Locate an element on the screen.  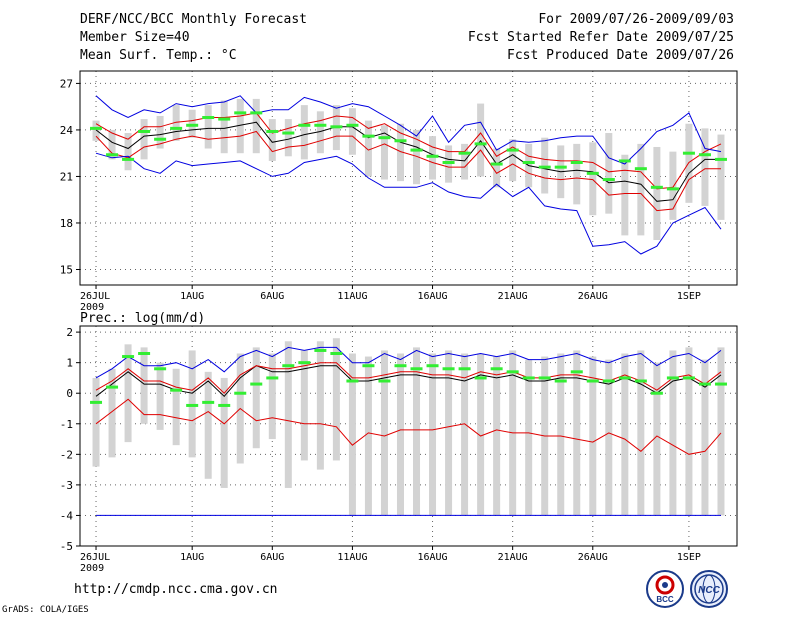
website-url: http://cmdp.ncc.cma.gov.cn is located at coordinates (176, 589).